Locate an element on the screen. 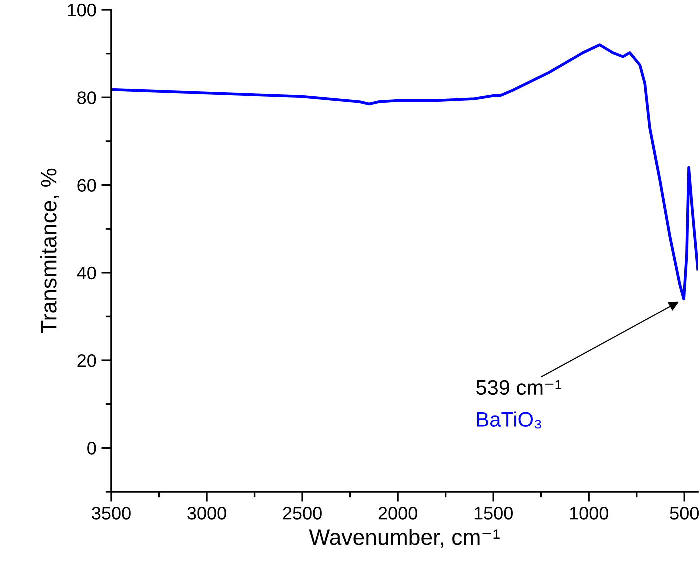 The height and width of the screenshot is (572, 700). y-tick-label: 60 is located at coordinates (87, 185).